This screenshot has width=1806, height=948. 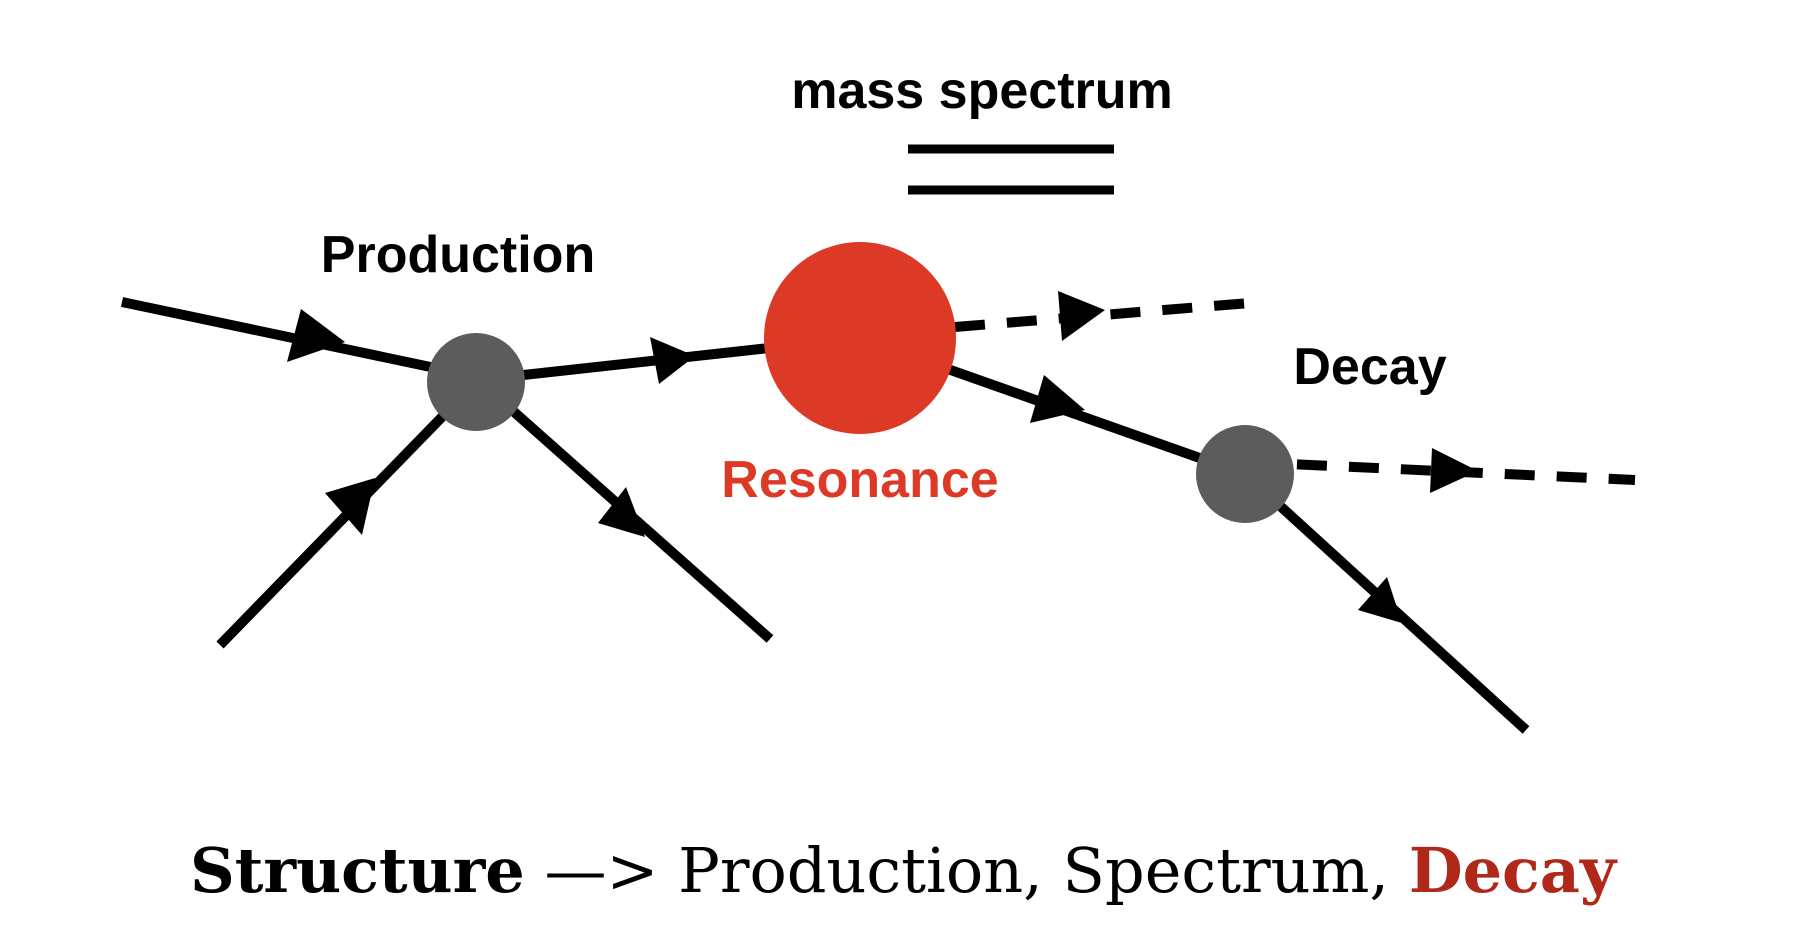 I want to click on arrow-incoming-lower, so click(x=350, y=506).